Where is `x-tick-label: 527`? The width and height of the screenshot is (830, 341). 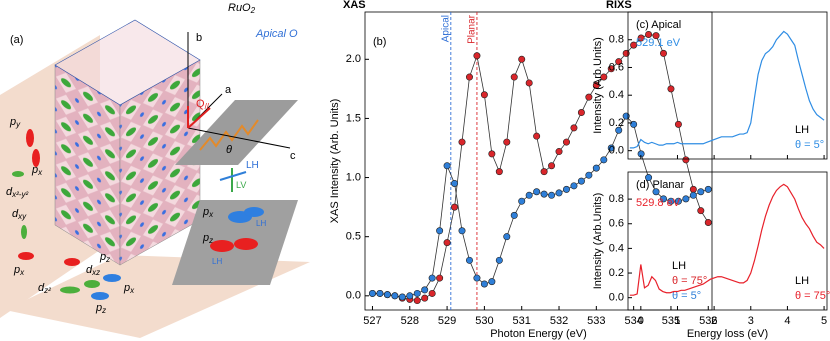 x-tick-label: 527 is located at coordinates (372, 321).